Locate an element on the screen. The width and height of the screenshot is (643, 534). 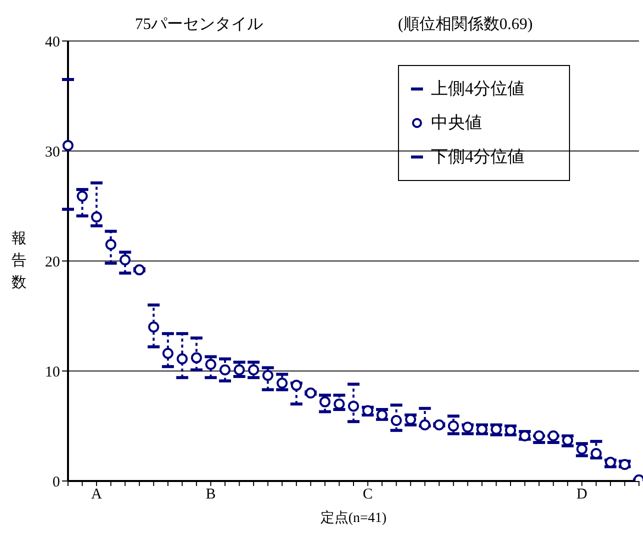
y-tick-label: 0 is located at coordinates (56, 482).